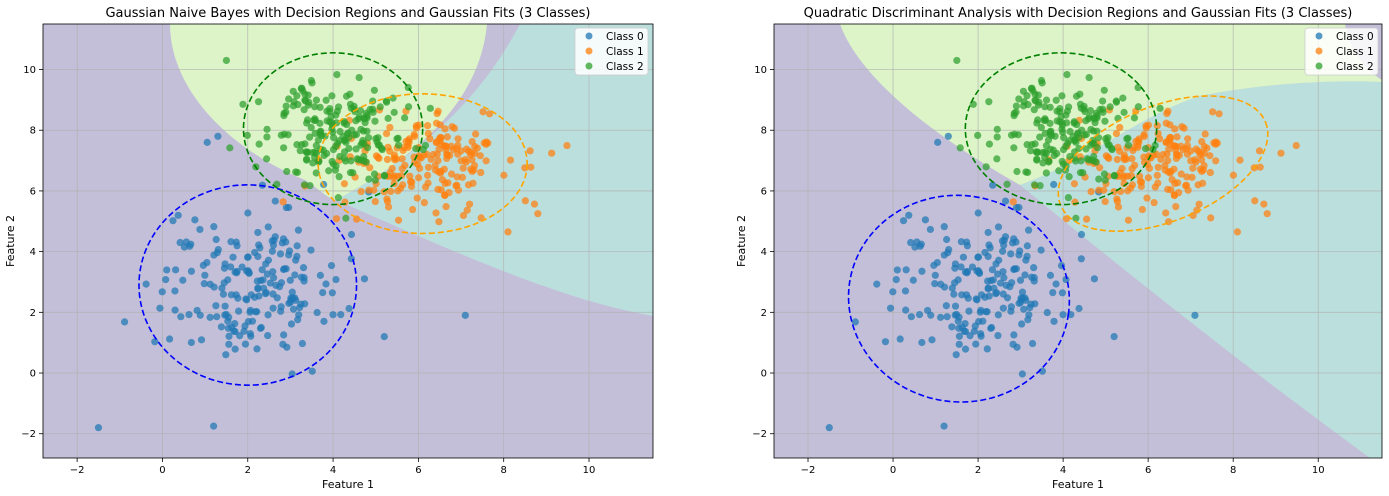 The image size is (1389, 496). I want to click on gnb-legend-box, so click(611, 51).